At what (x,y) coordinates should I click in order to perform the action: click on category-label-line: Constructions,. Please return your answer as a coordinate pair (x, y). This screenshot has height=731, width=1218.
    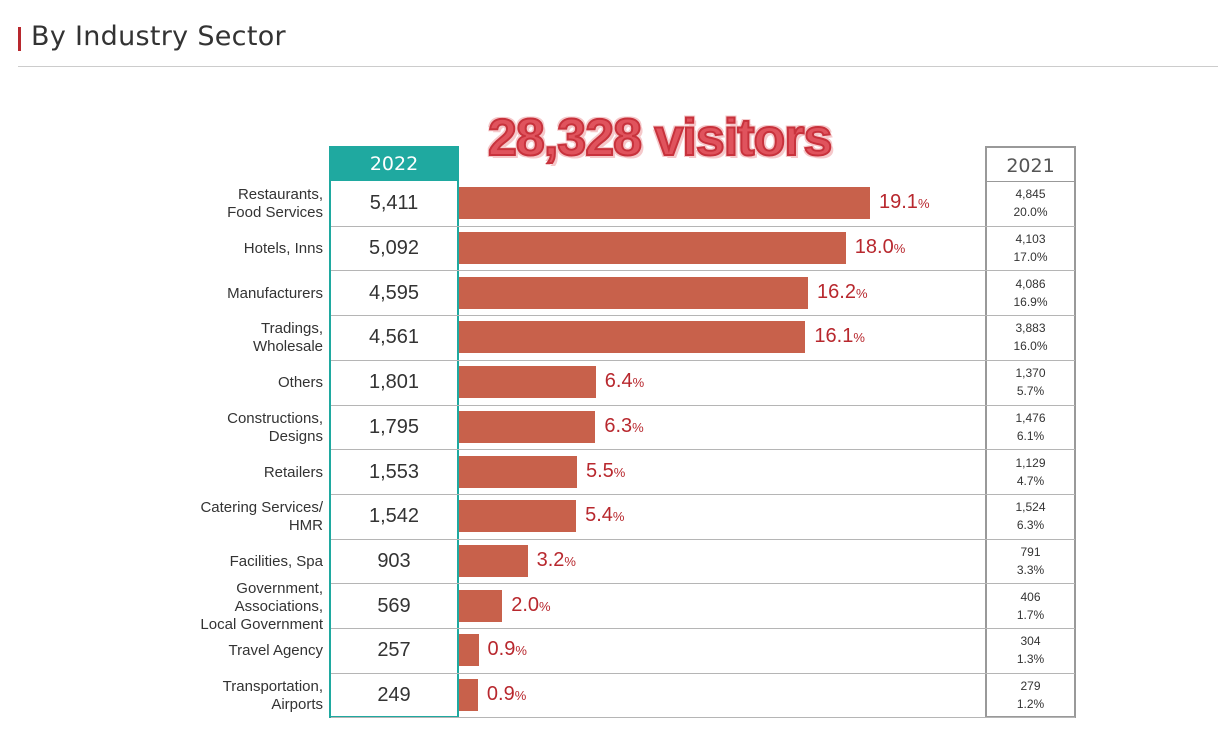
    Looking at the image, I should click on (275, 418).